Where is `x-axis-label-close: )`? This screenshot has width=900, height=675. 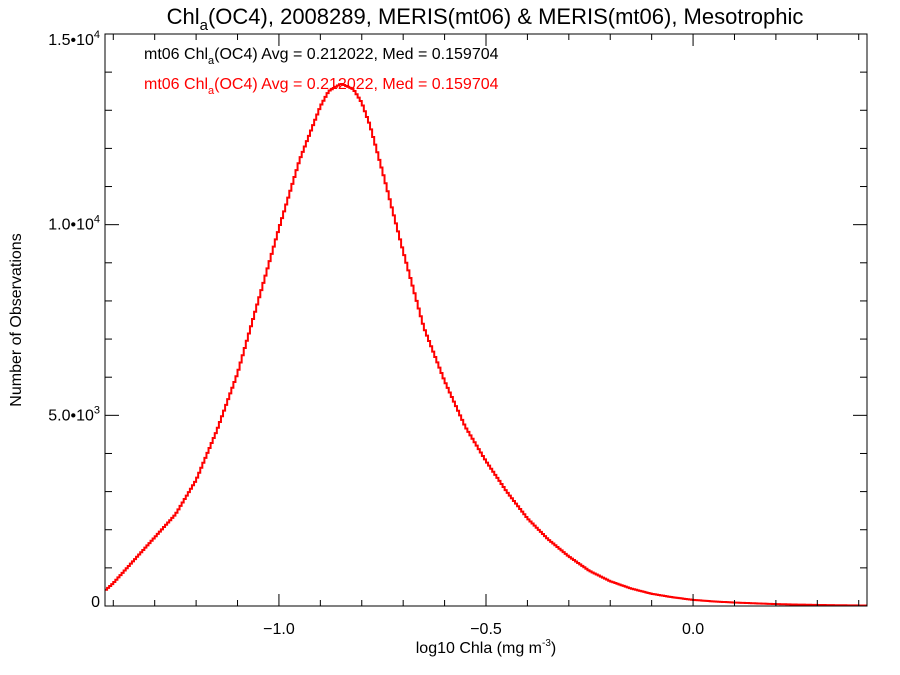 x-axis-label-close: ) is located at coordinates (553, 648).